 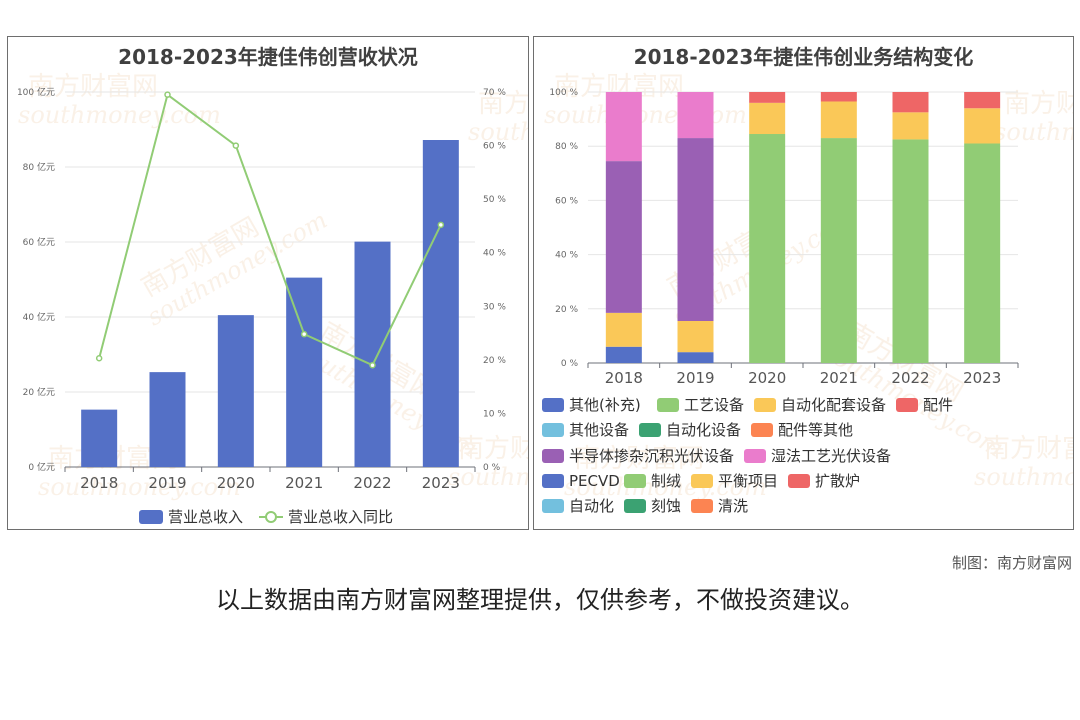 I want to click on y-right-tick-label: 70 %, so click(x=494, y=93).